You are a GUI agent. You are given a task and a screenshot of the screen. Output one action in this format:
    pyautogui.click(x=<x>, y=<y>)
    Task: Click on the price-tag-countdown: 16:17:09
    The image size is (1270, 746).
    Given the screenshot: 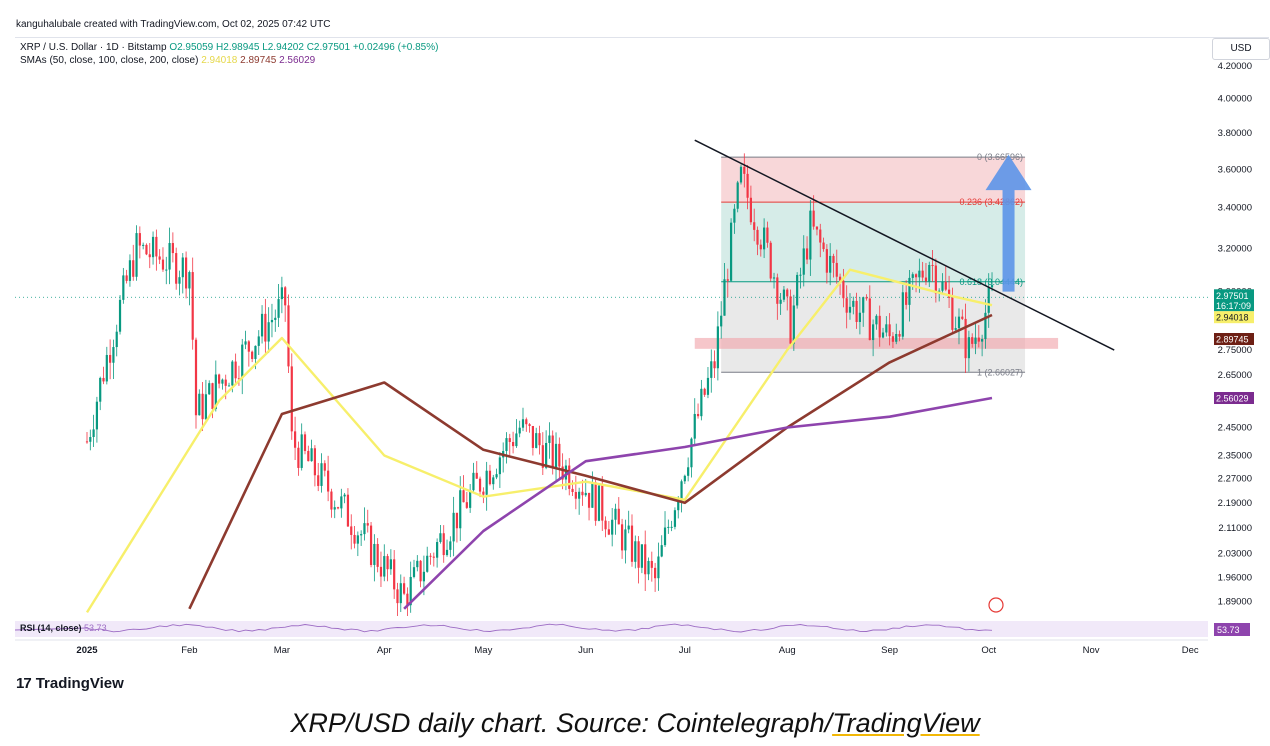 What is the action you would take?
    pyautogui.click(x=1233, y=306)
    